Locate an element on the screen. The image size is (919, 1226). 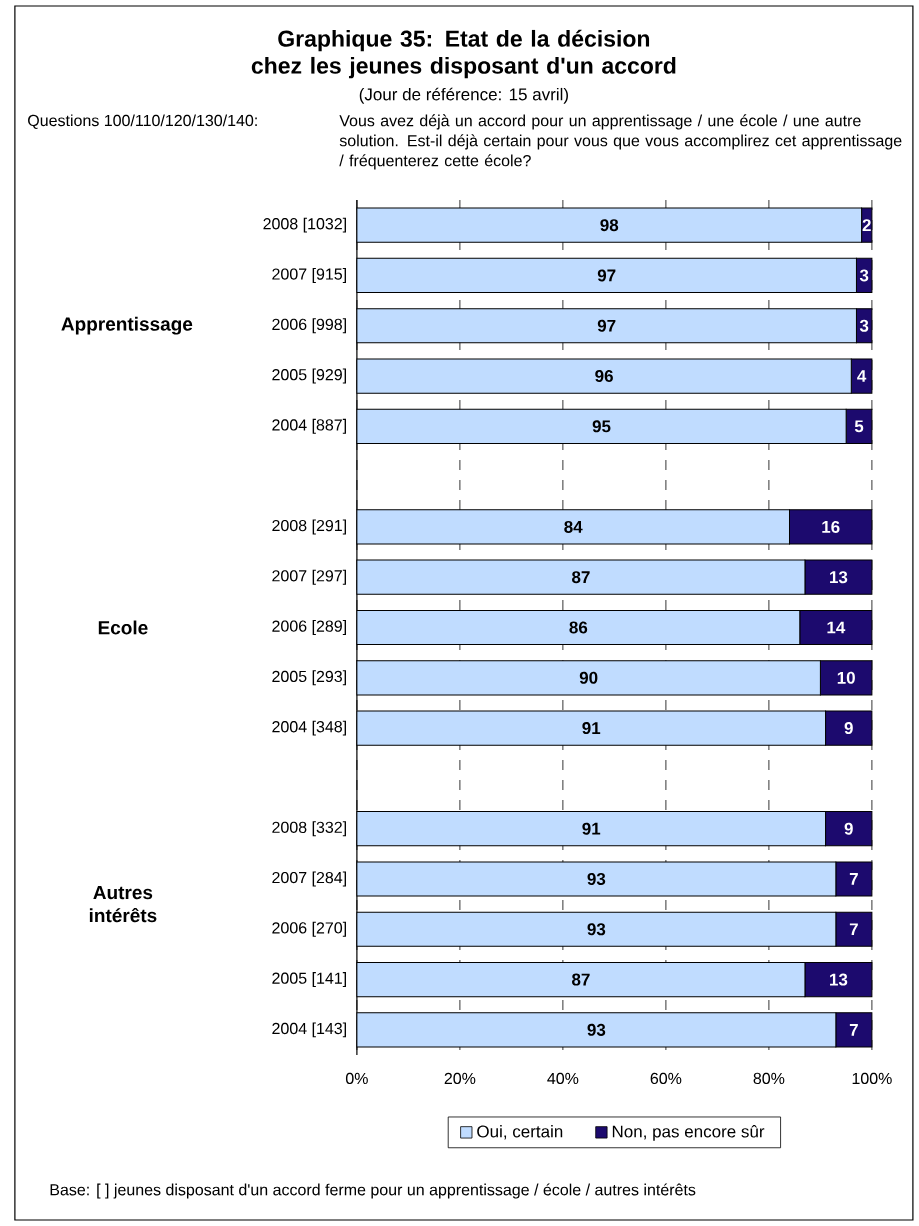
data-label: 10 is located at coordinates (846, 677).